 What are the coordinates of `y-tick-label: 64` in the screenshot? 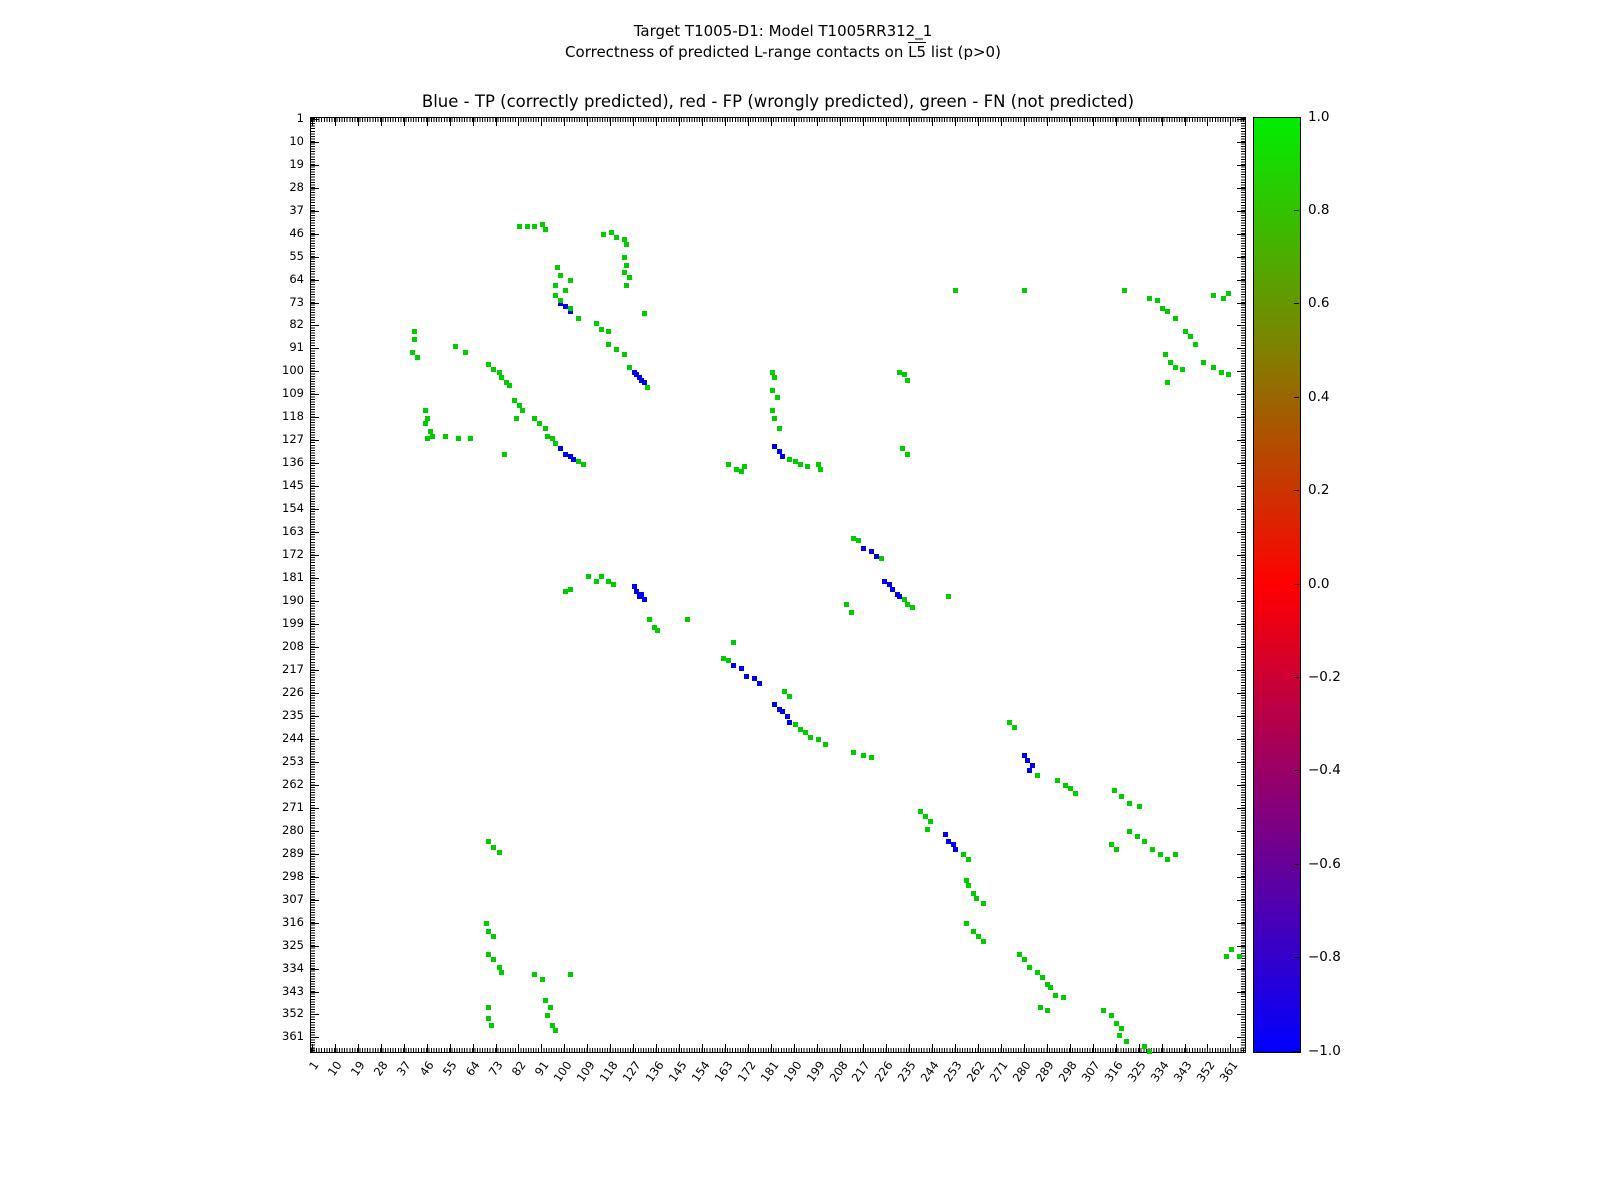 It's located at (296, 278).